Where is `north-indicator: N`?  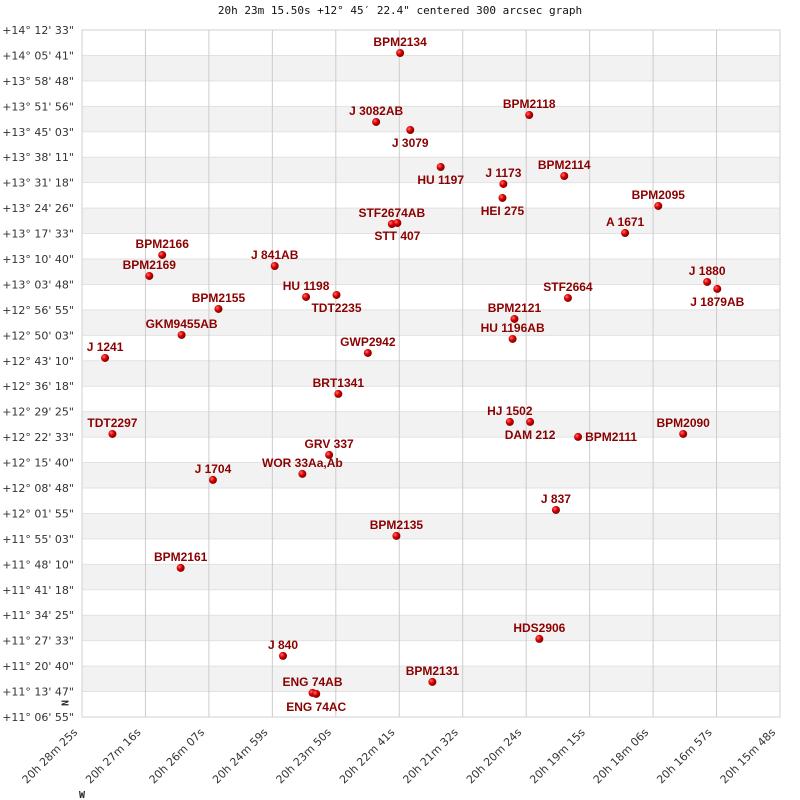
north-indicator: N is located at coordinates (64, 703).